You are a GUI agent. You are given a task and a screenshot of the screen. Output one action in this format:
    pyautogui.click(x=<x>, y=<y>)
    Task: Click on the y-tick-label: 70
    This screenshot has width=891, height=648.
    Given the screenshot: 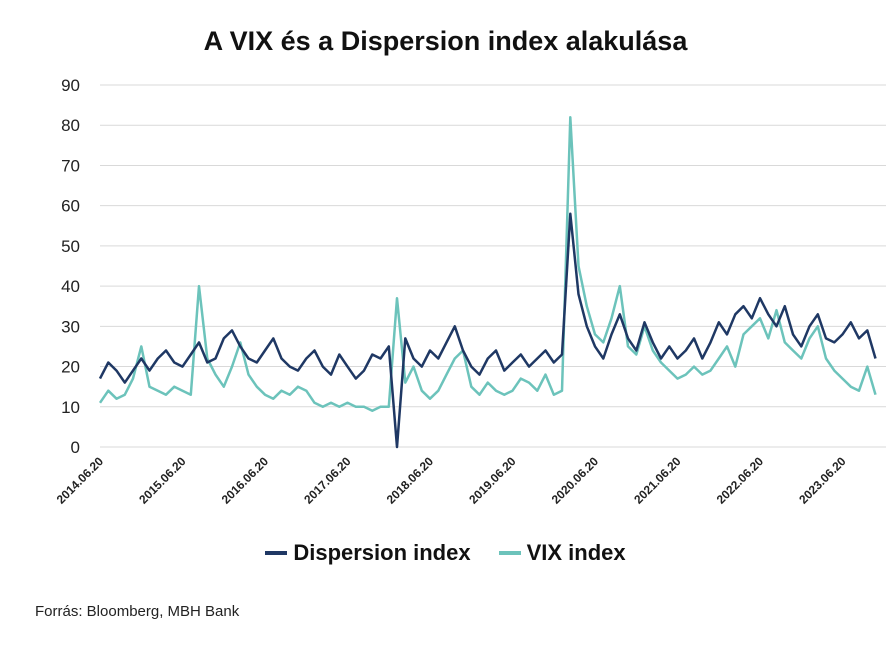 What is the action you would take?
    pyautogui.click(x=70, y=165)
    